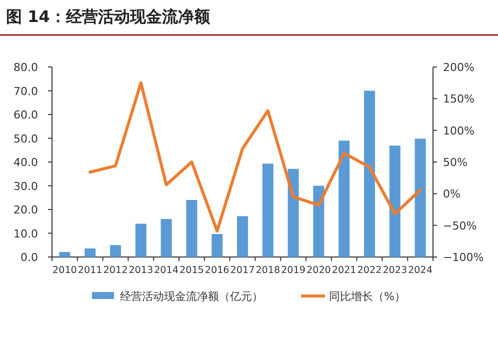 The image size is (498, 362). Describe the element at coordinates (451, 194) in the screenshot. I see `y2-tick-label: 0%` at that location.